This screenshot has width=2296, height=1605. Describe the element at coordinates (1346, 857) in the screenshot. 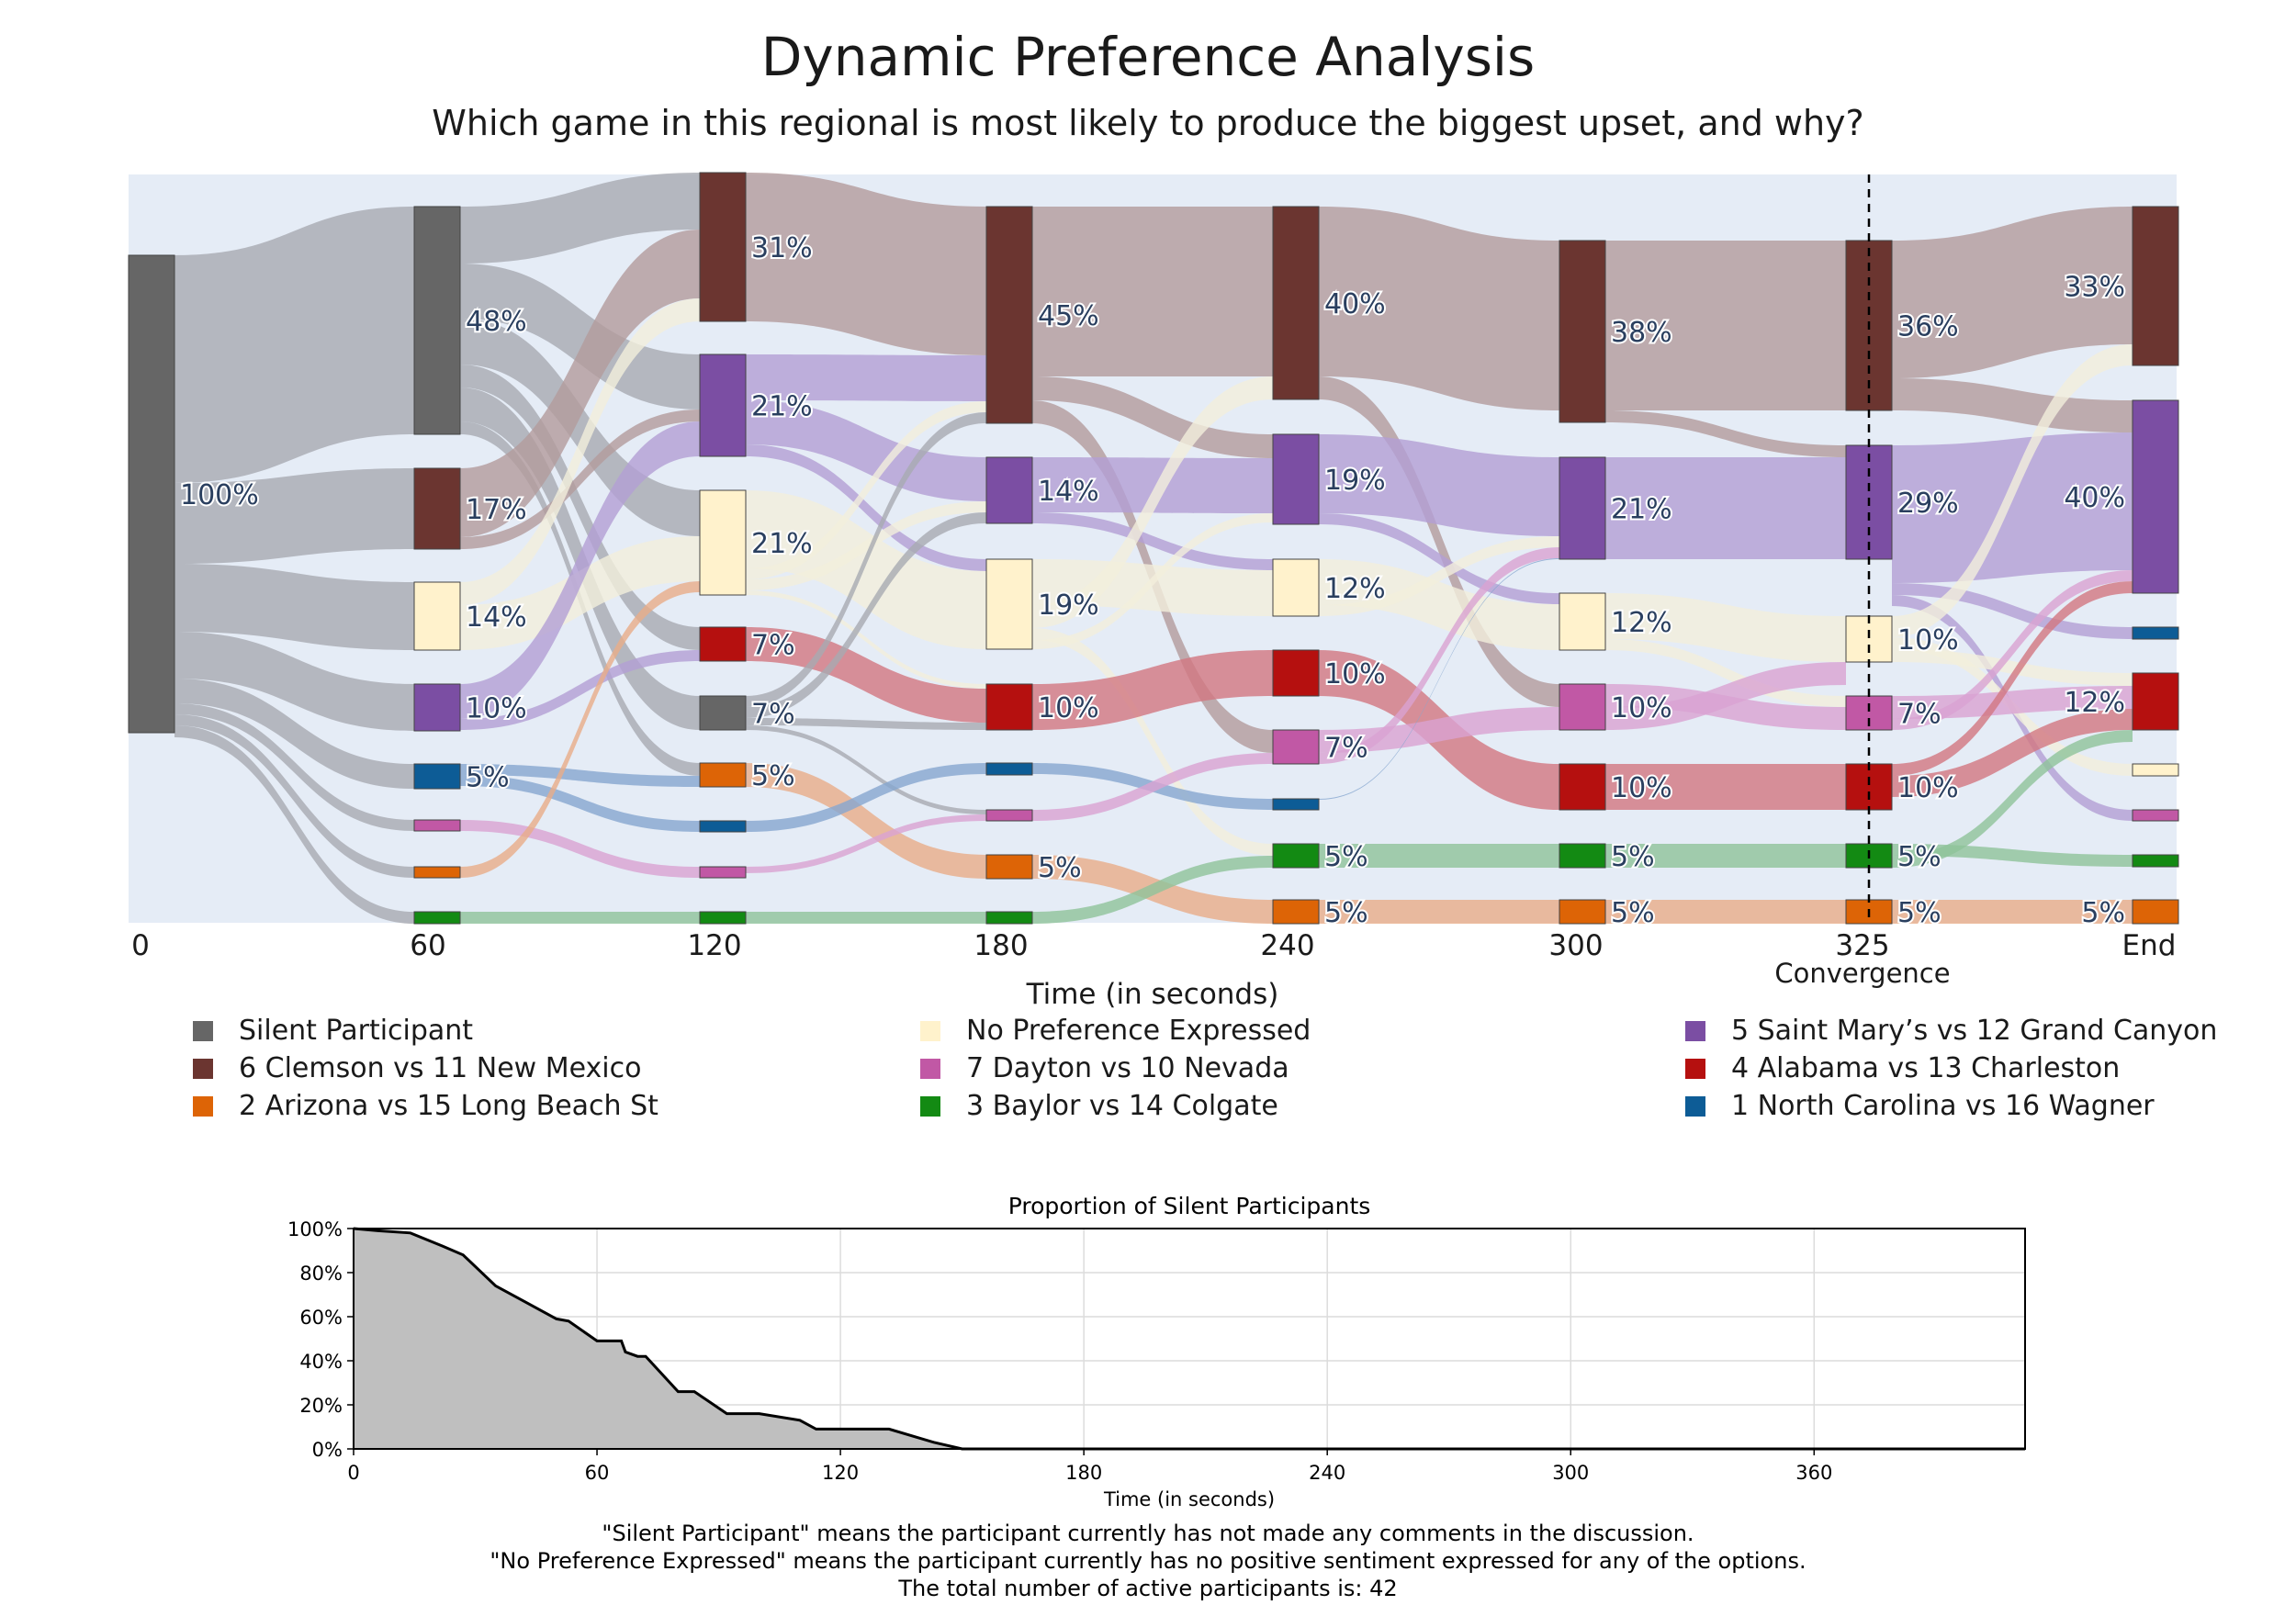

I see `sankey-node-label-t240-baylor: 5%` at that location.